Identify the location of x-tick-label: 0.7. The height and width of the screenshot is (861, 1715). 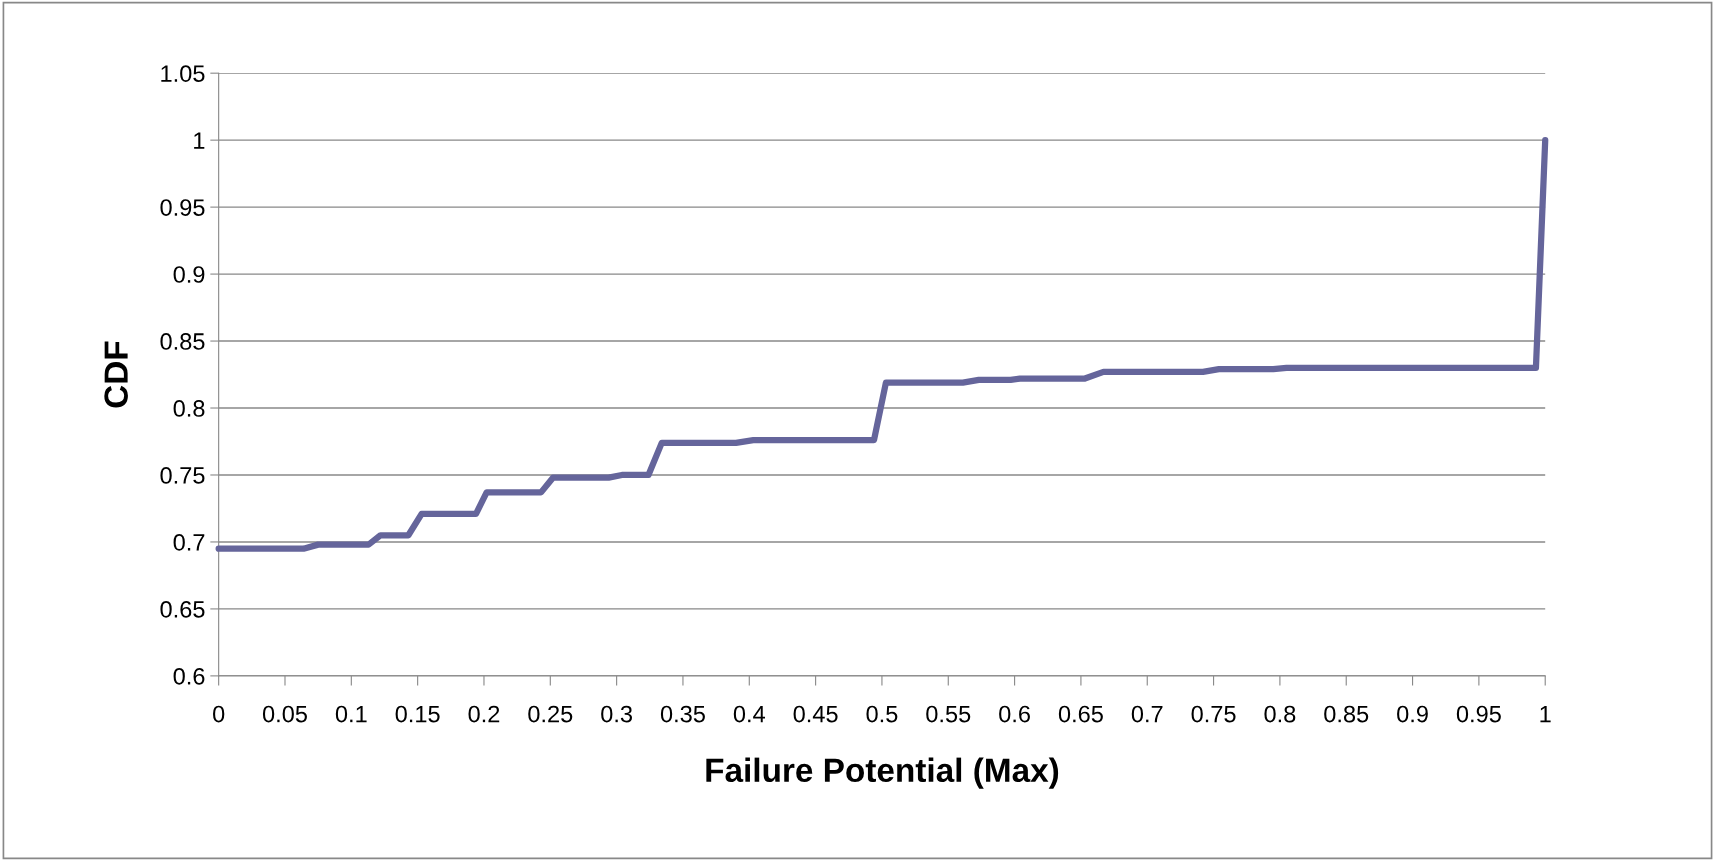
(1147, 714).